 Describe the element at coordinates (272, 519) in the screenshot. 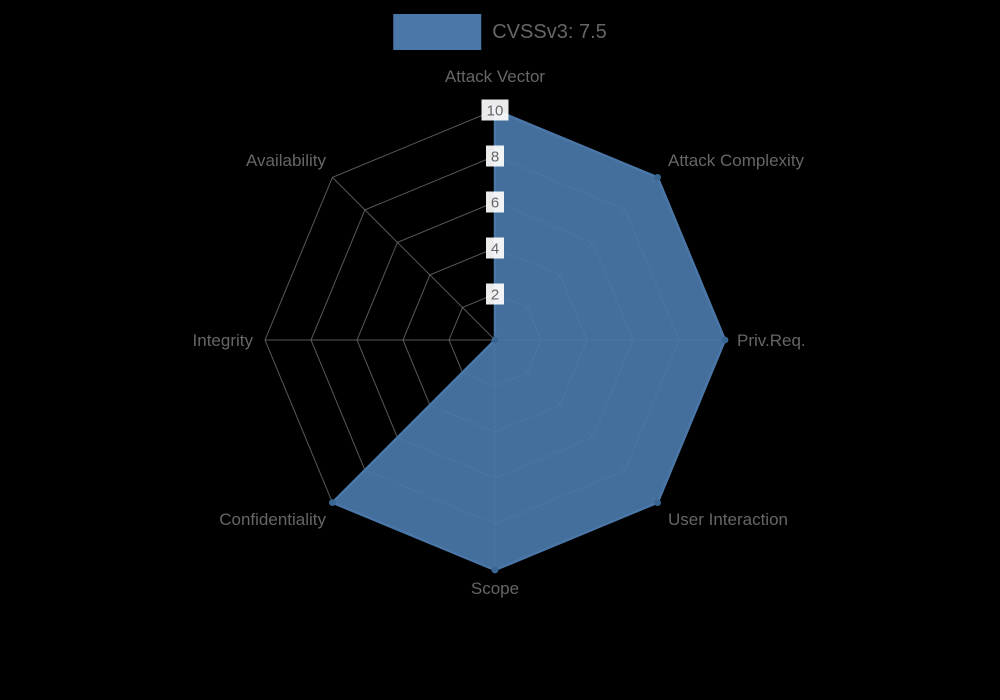

I see `axis-label-confidentiality: Confidentiality` at that location.